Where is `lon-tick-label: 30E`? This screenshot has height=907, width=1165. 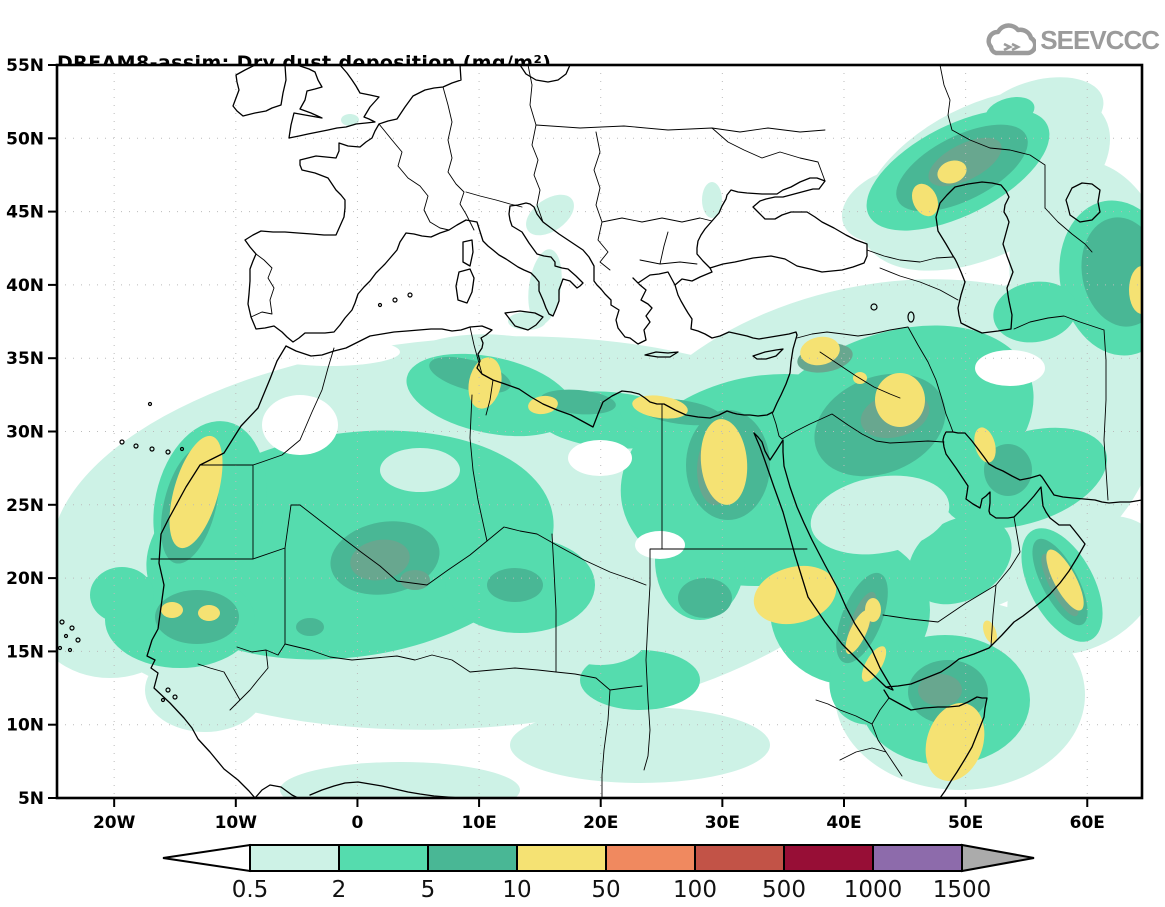
lon-tick-label: 30E is located at coordinates (722, 823).